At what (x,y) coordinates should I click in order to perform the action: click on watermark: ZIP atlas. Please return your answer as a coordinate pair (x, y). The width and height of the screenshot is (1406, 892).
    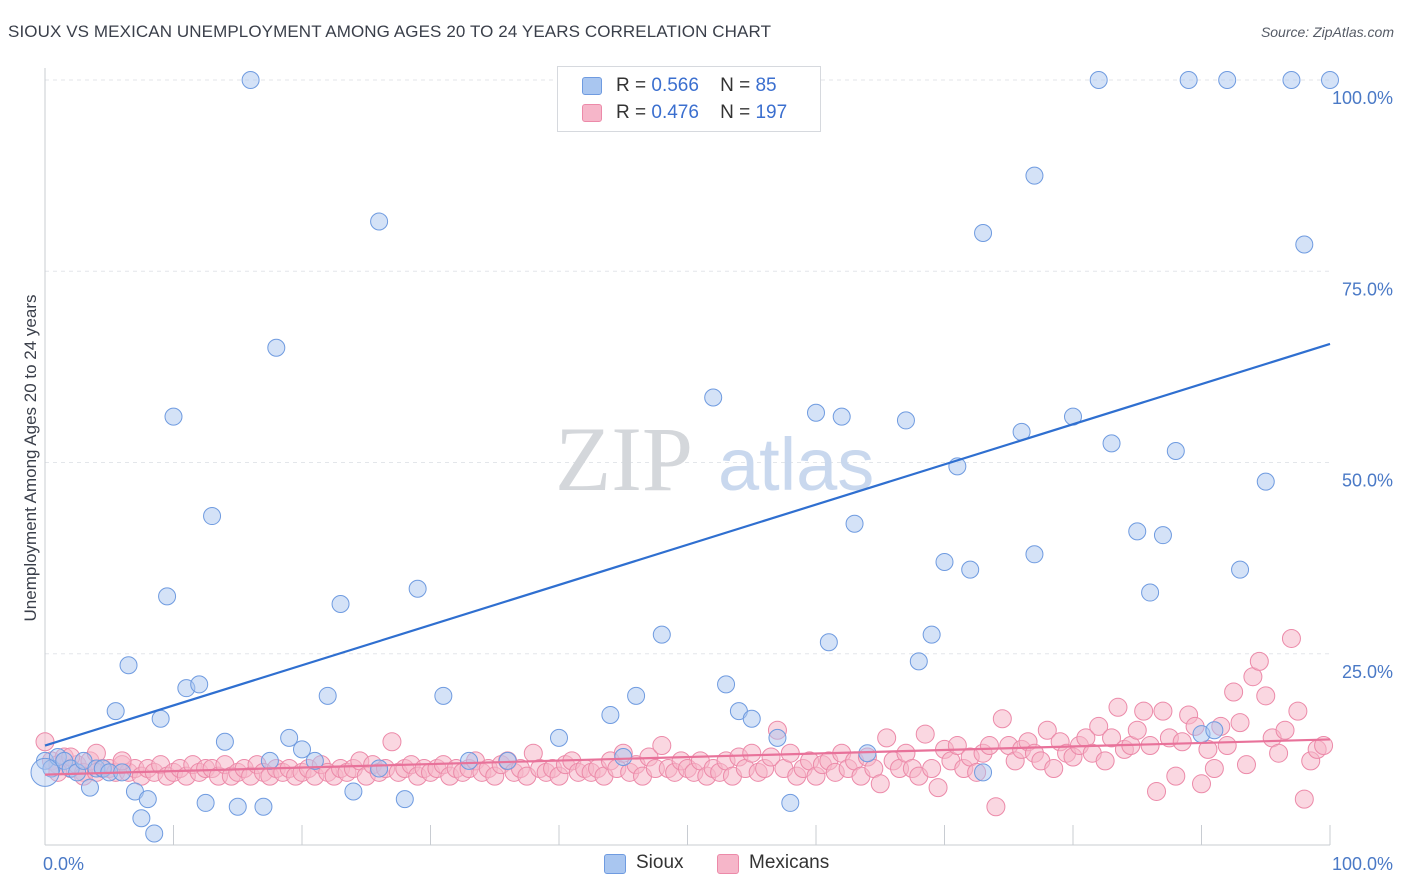
    Looking at the image, I should click on (714, 459).